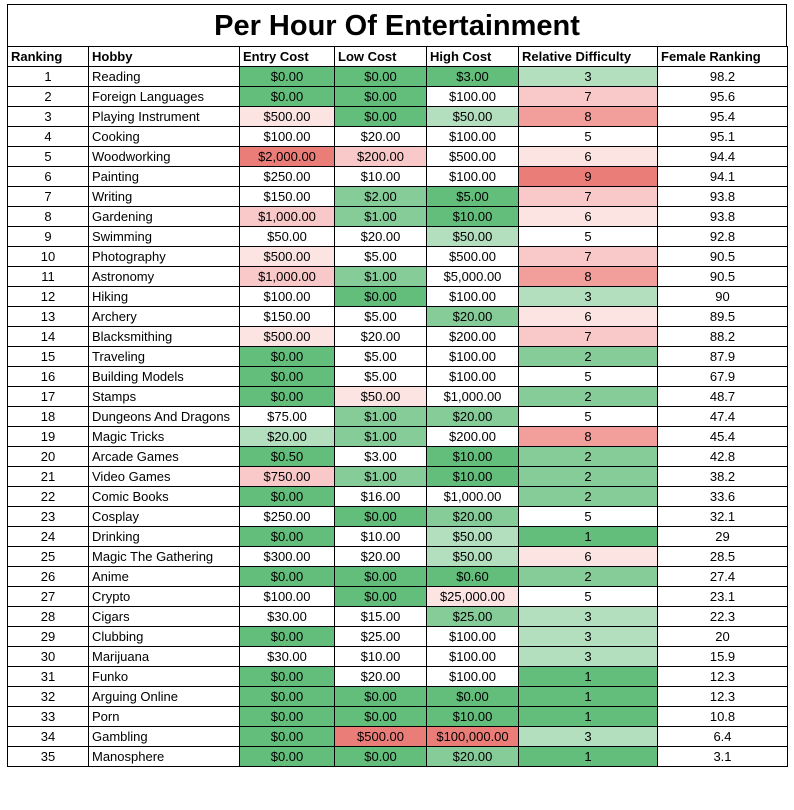  I want to click on cell-female-ranking: 87.9, so click(722, 356).